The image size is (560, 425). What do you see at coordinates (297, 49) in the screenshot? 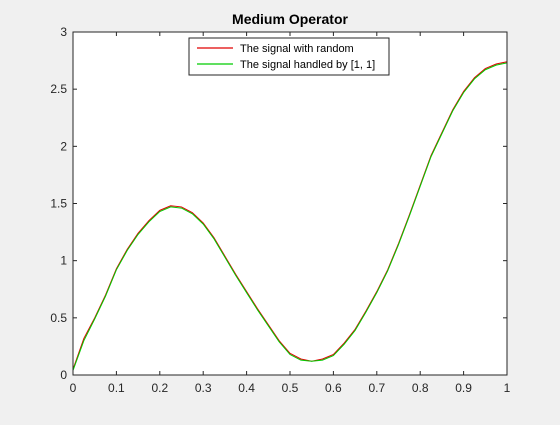
I see `legend-entry-series-1: The signal with random` at bounding box center [297, 49].